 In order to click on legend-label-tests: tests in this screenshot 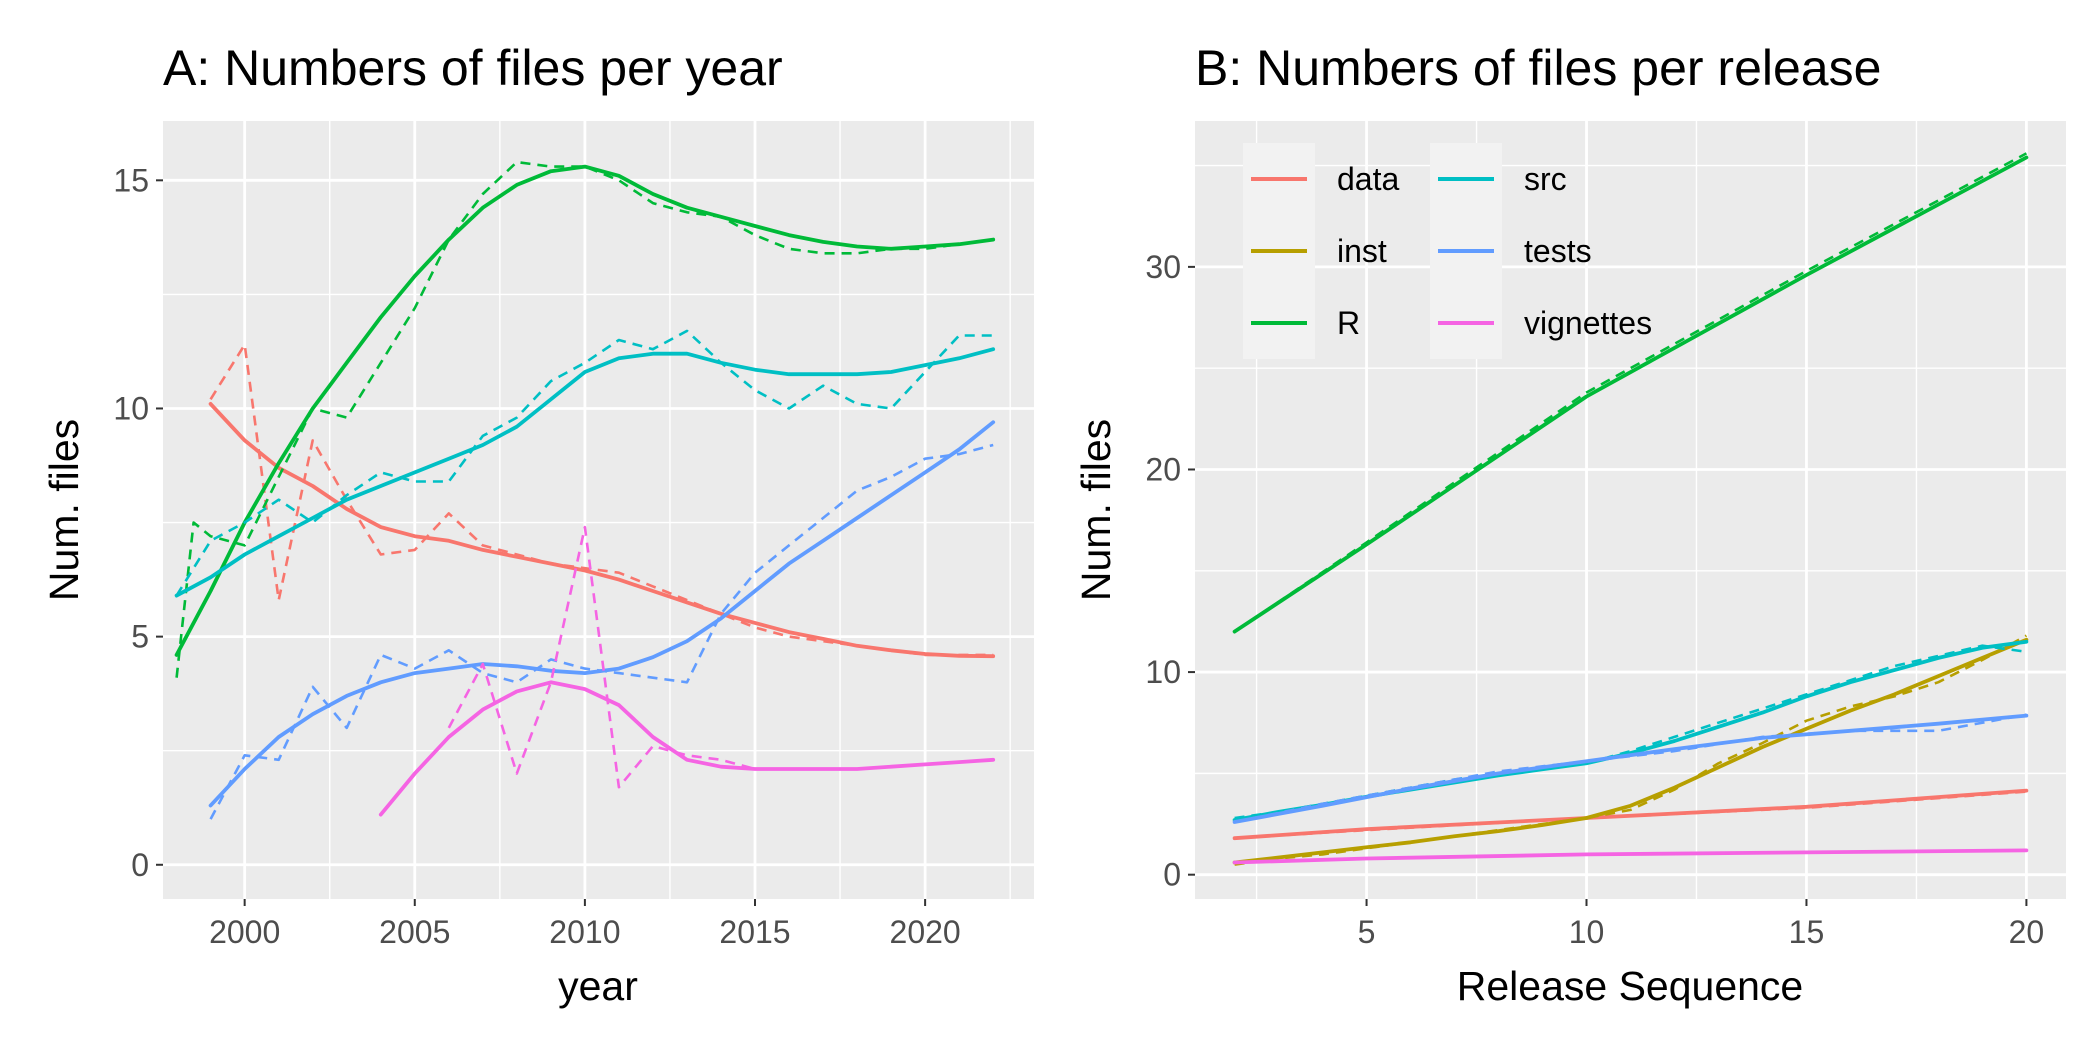, I will do `click(1558, 251)`.